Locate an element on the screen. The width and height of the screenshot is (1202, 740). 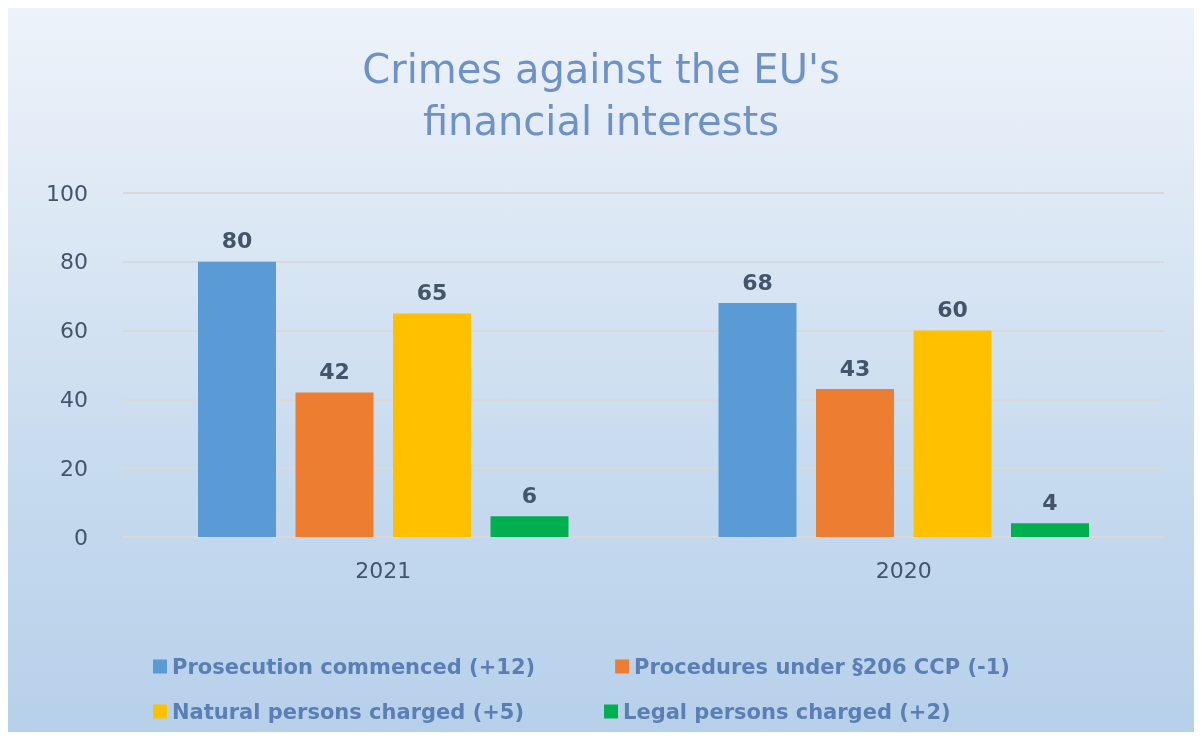
data-label: 80 is located at coordinates (237, 241).